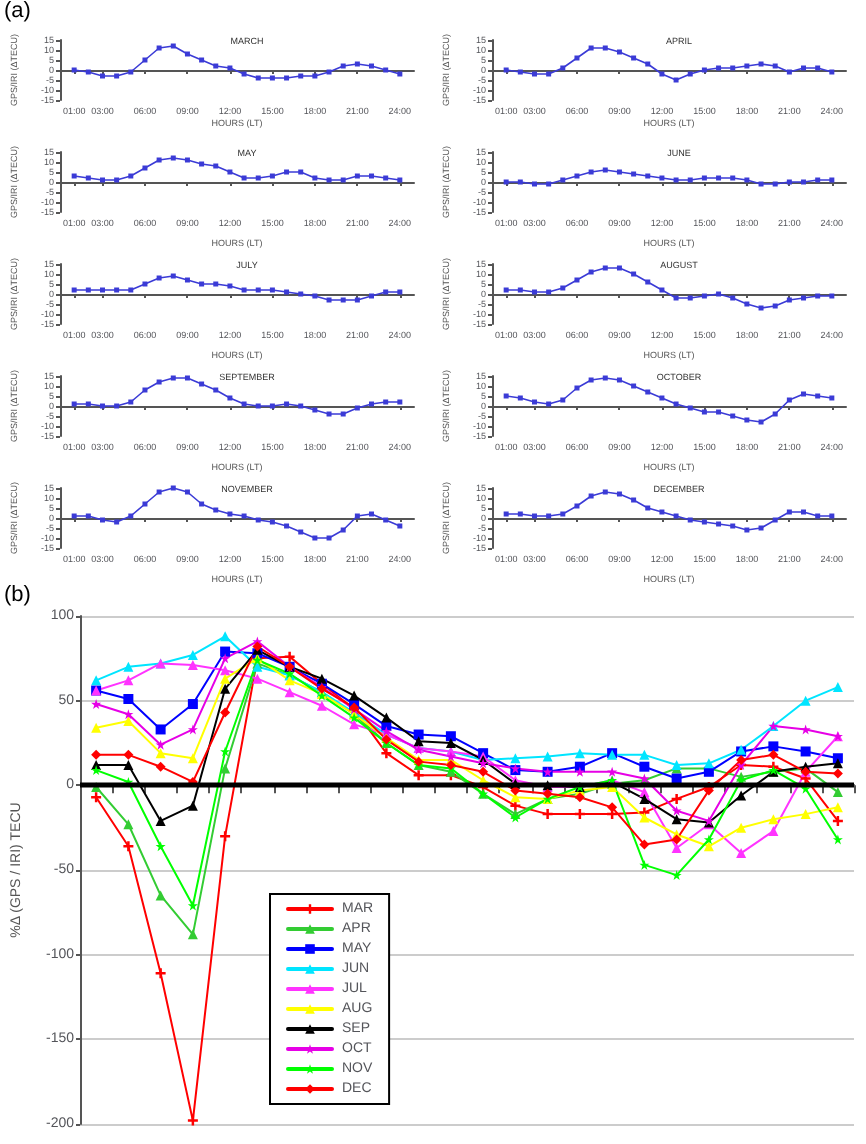  Describe the element at coordinates (17, 11) in the screenshot. I see `text: (a)` at that location.